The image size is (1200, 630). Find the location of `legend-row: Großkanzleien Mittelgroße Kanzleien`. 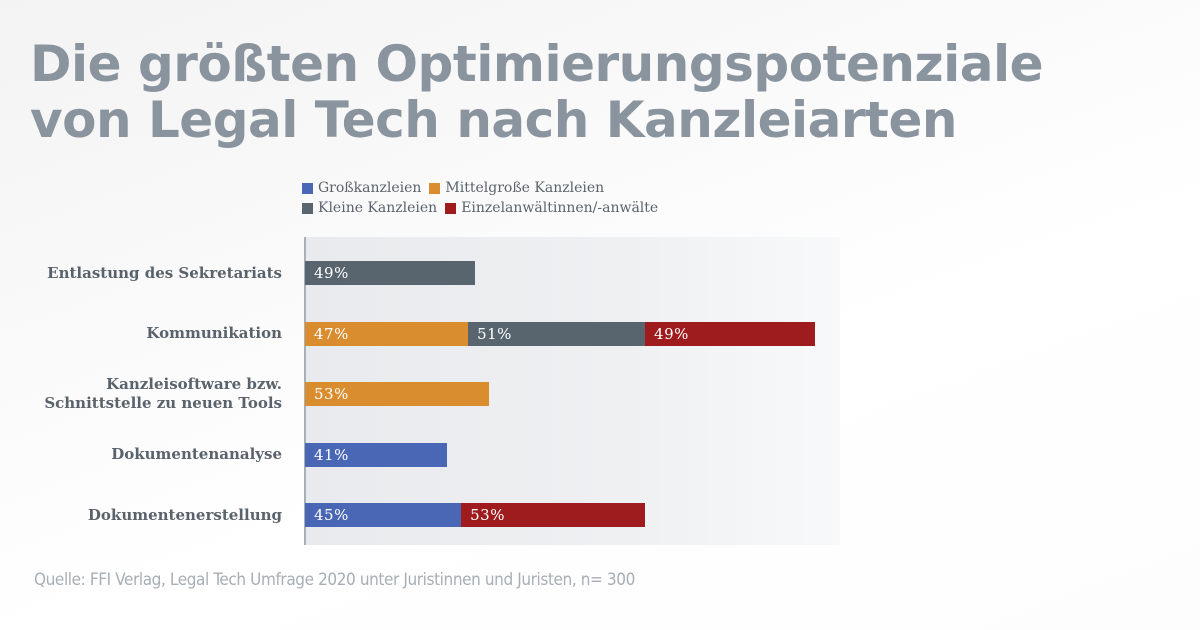

legend-row: Großkanzleien Mittelgroße Kanzleien is located at coordinates (484, 188).